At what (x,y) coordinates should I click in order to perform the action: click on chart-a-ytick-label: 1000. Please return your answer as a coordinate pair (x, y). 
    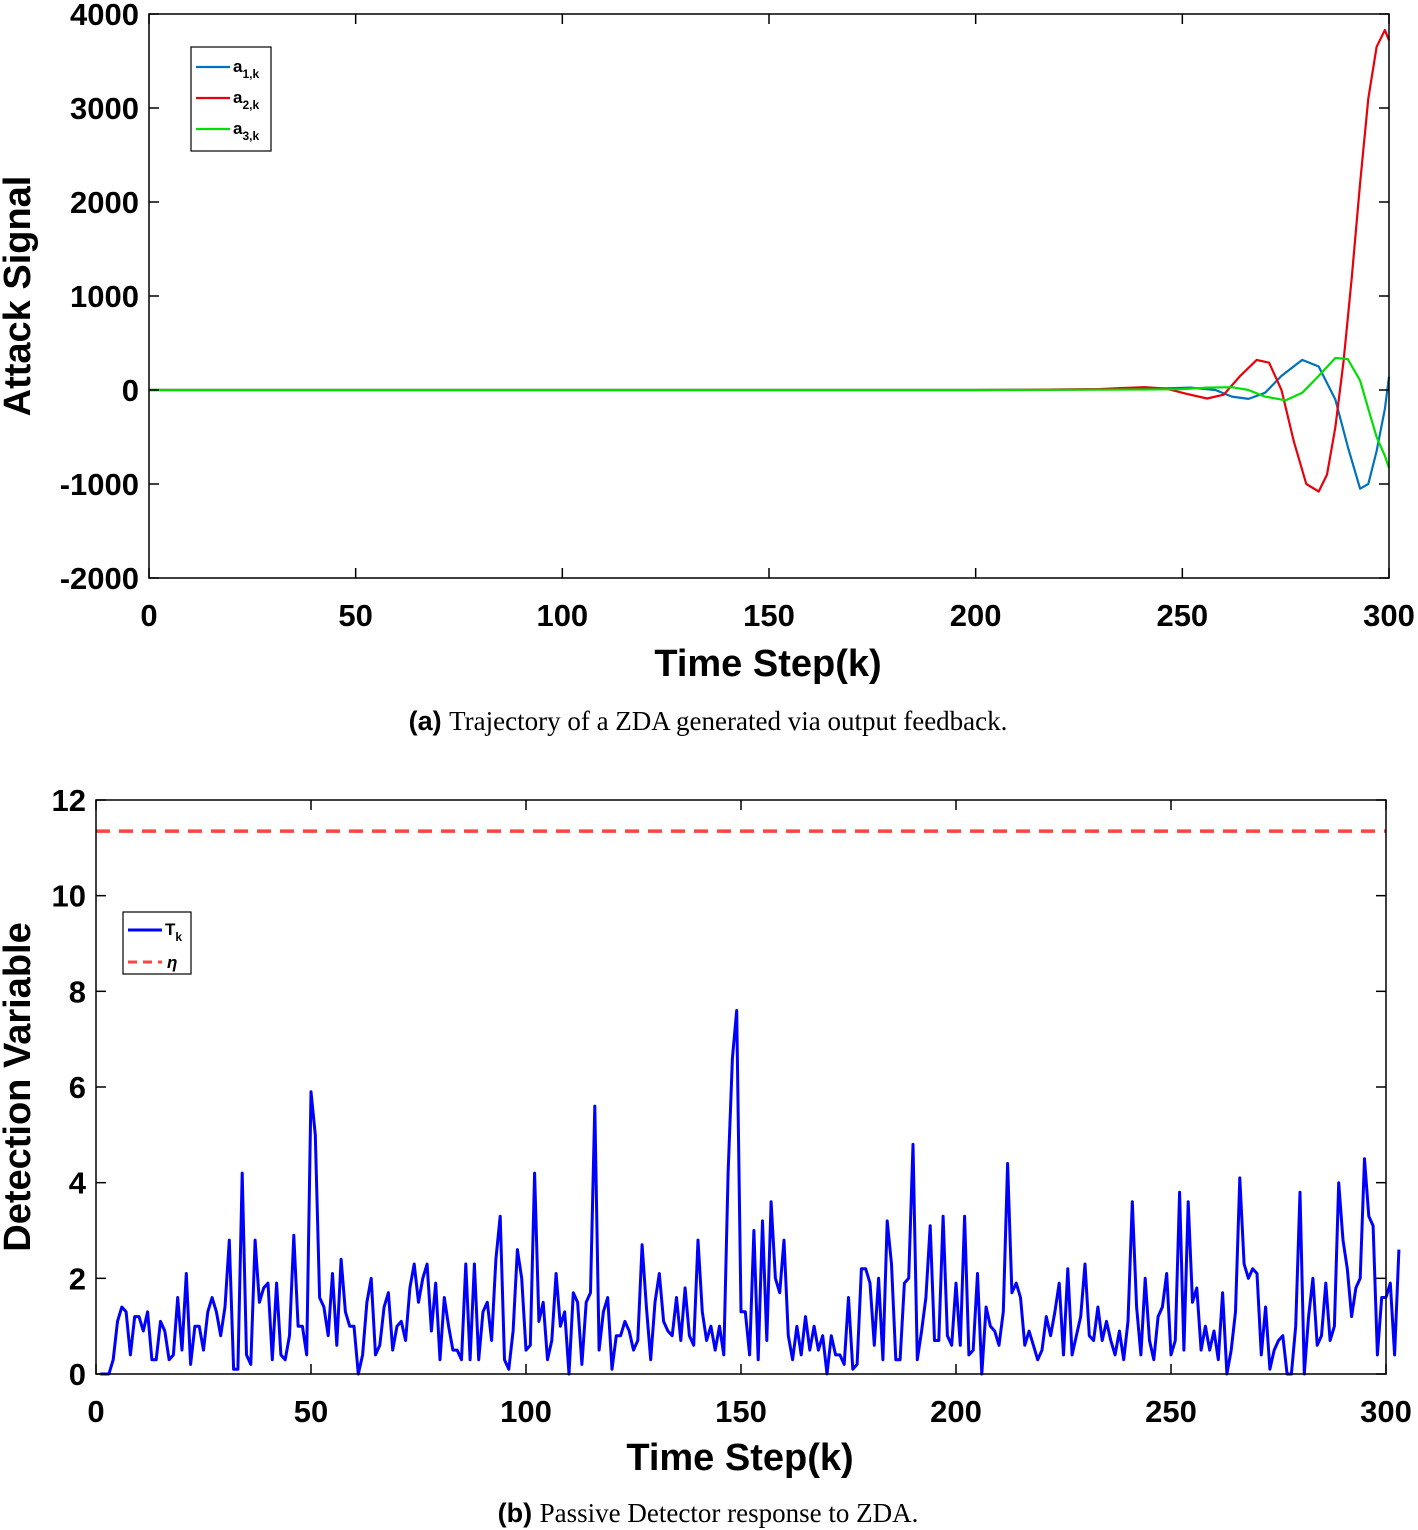
    Looking at the image, I should click on (104, 296).